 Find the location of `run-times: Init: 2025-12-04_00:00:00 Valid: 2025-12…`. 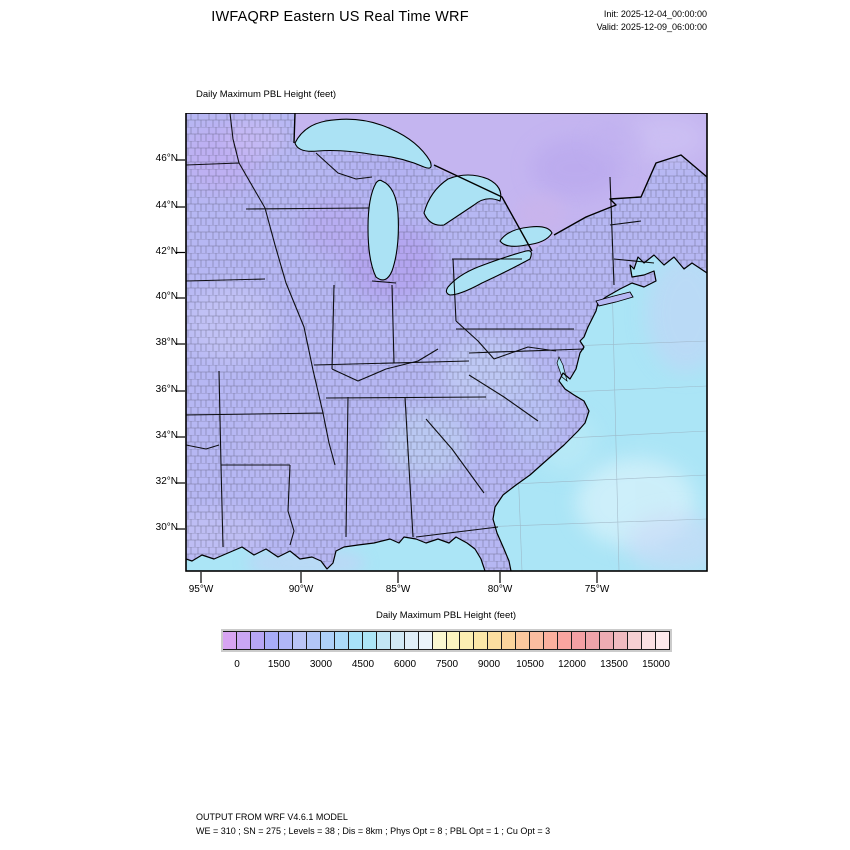

run-times: Init: 2025-12-04_00:00:00 Valid: 2025-12… is located at coordinates (652, 21).